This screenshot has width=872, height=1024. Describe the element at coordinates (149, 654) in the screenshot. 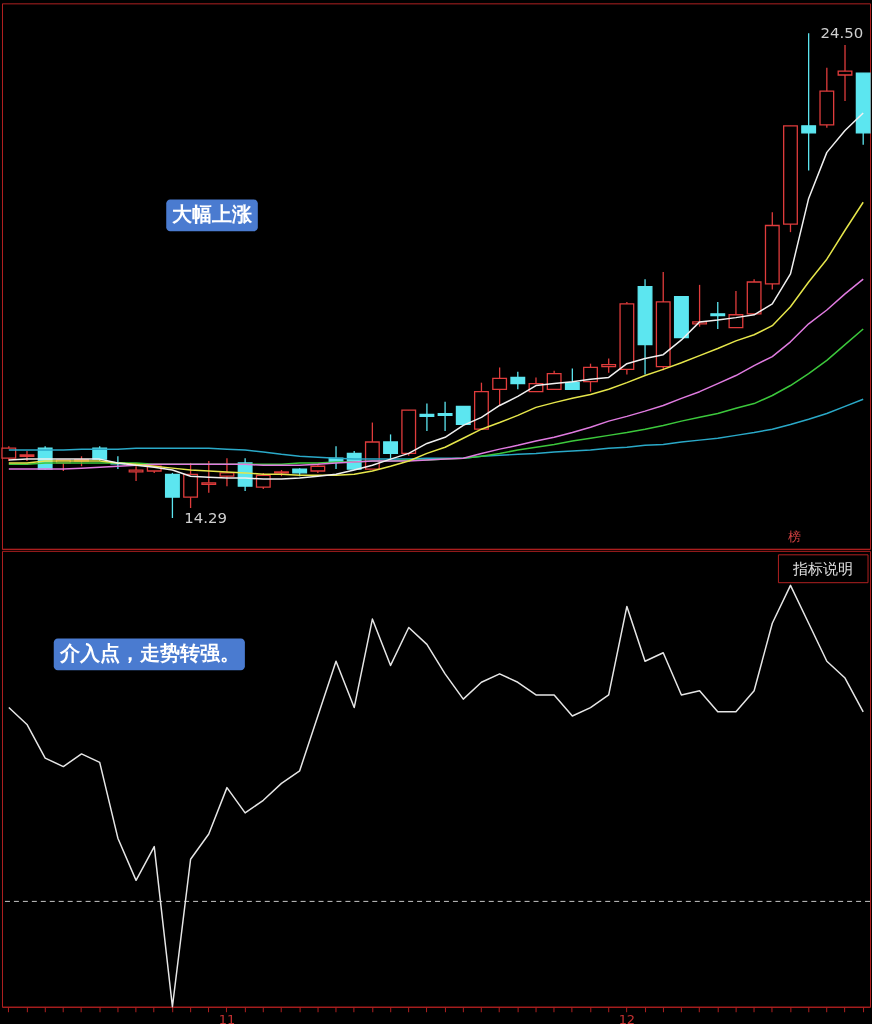

I see `annotation: 介入点，走势转强。` at that location.